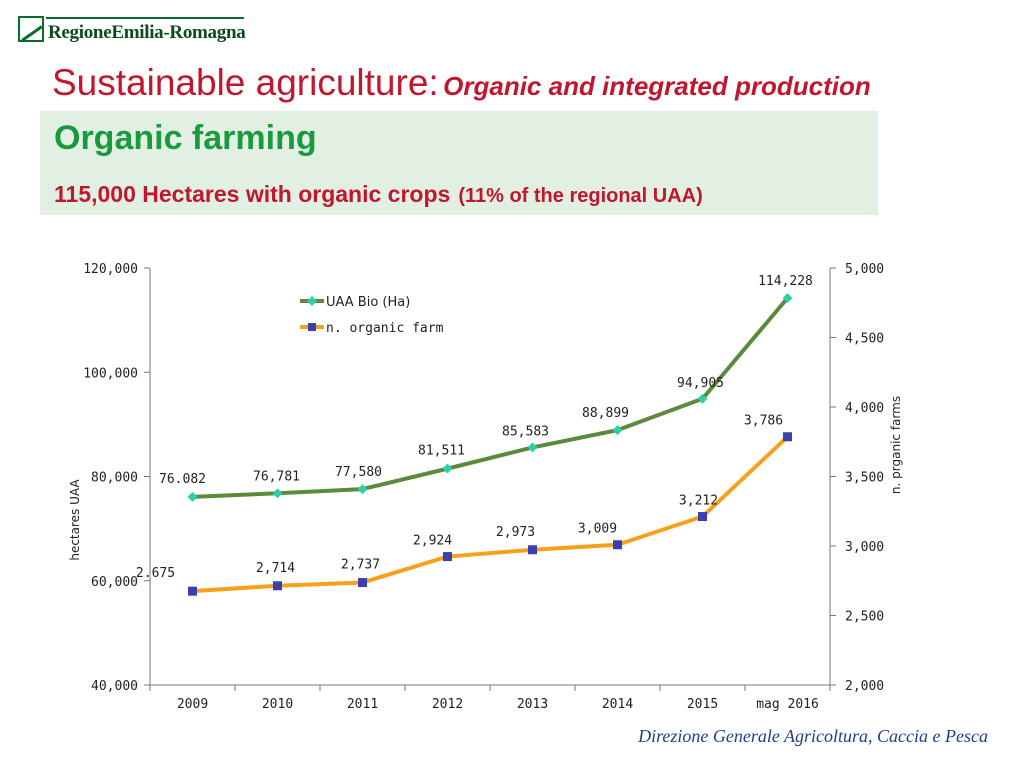 Image resolution: width=1024 pixels, height=768 pixels. I want to click on page-title-main: Sustainable agriculture:, so click(245, 82).